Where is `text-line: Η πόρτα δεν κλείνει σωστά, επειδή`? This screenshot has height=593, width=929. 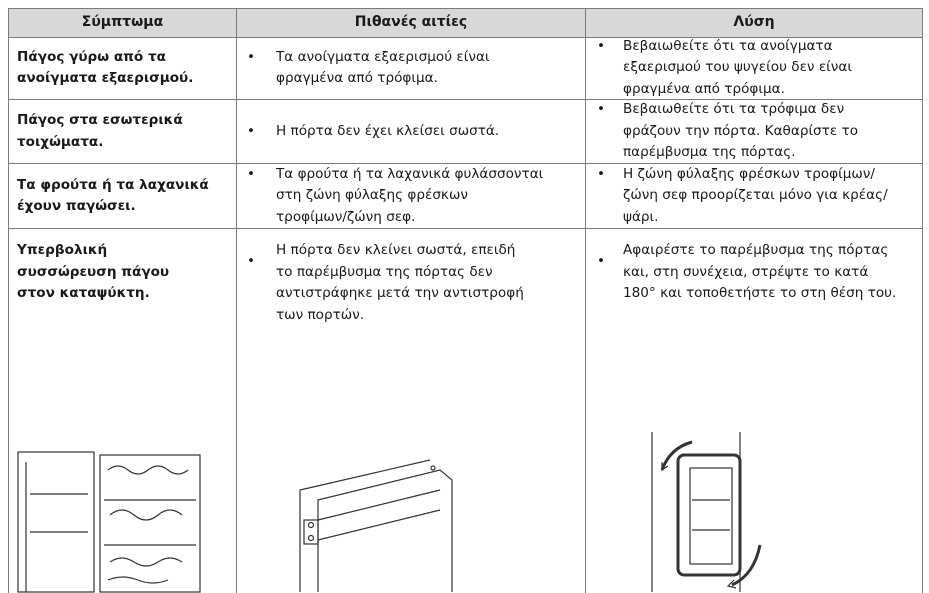 text-line: Η πόρτα δεν κλείνει σωστά, επειδή is located at coordinates (396, 250).